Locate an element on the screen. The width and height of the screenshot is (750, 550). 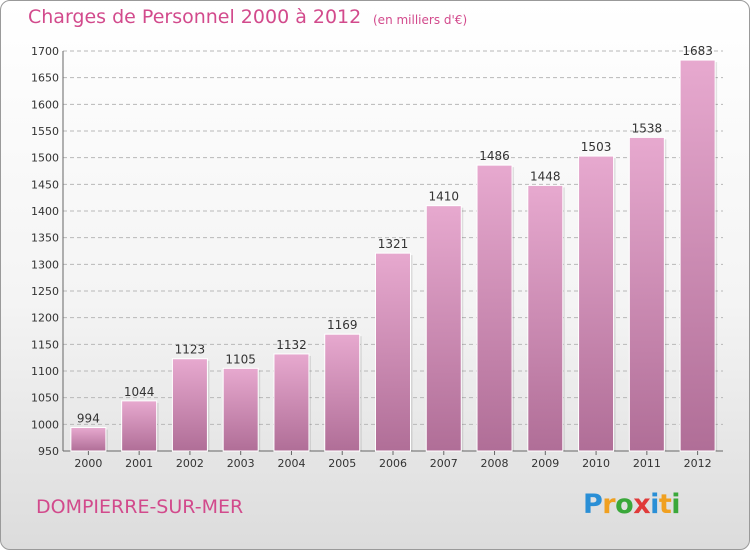
chart-title: Charges de Personnel 2000 à 2012 is located at coordinates (195, 17).